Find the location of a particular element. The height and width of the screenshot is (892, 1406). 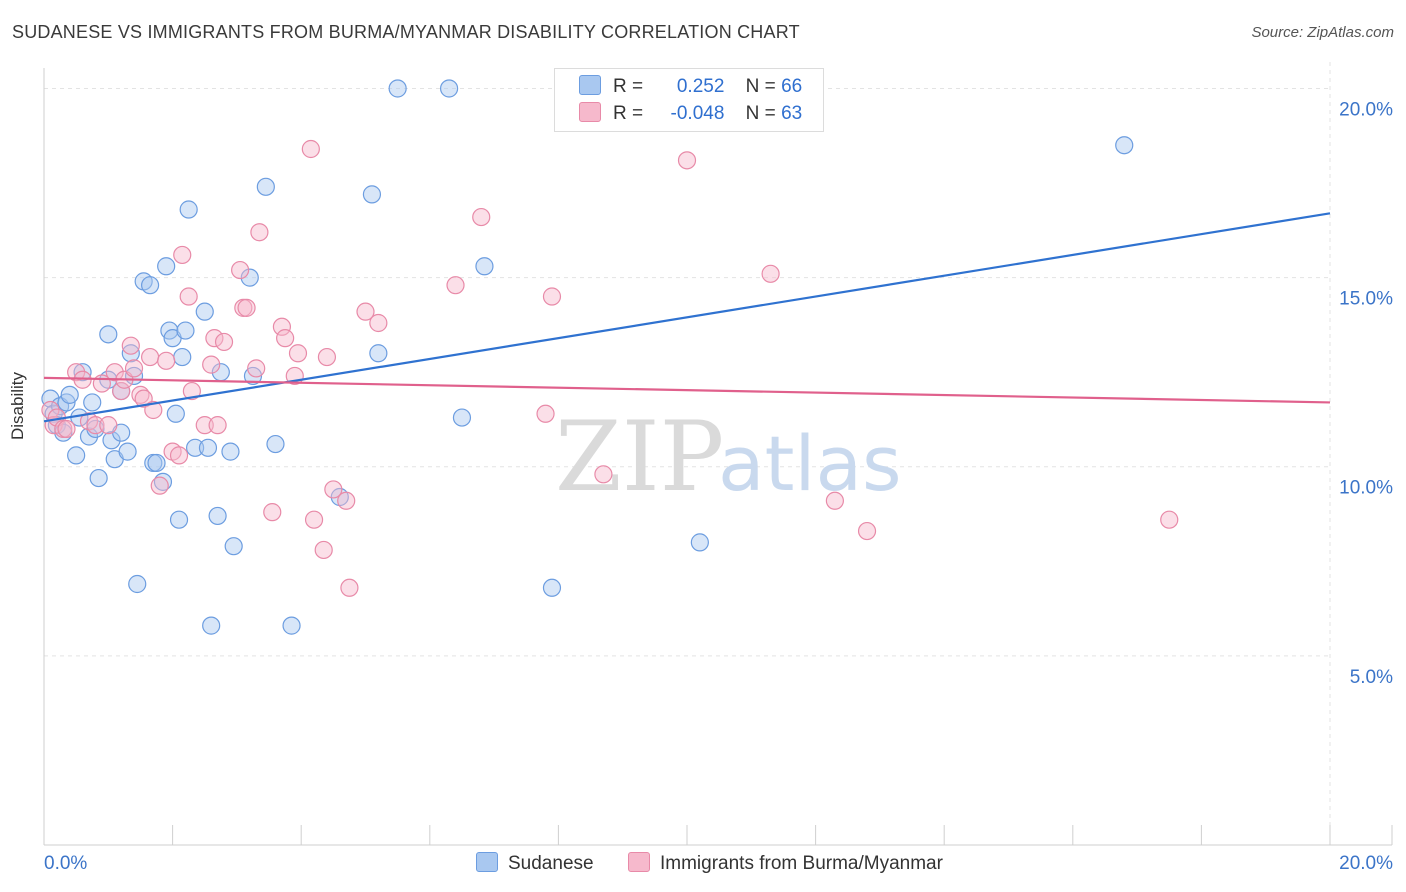

legend-r-value: 0.252 is located at coordinates (700, 86).